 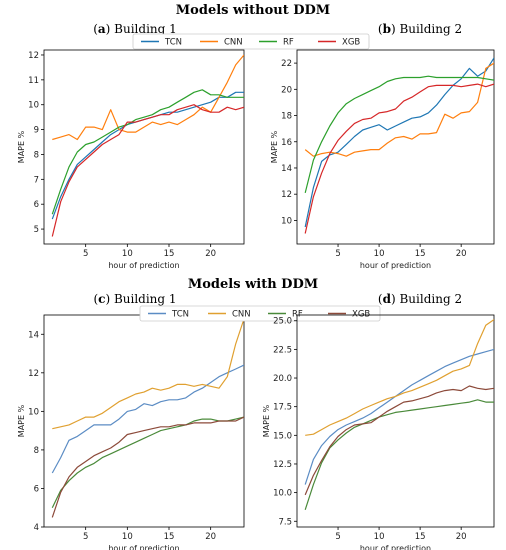 I want to click on panel-letter: b, so click(x=387, y=29).